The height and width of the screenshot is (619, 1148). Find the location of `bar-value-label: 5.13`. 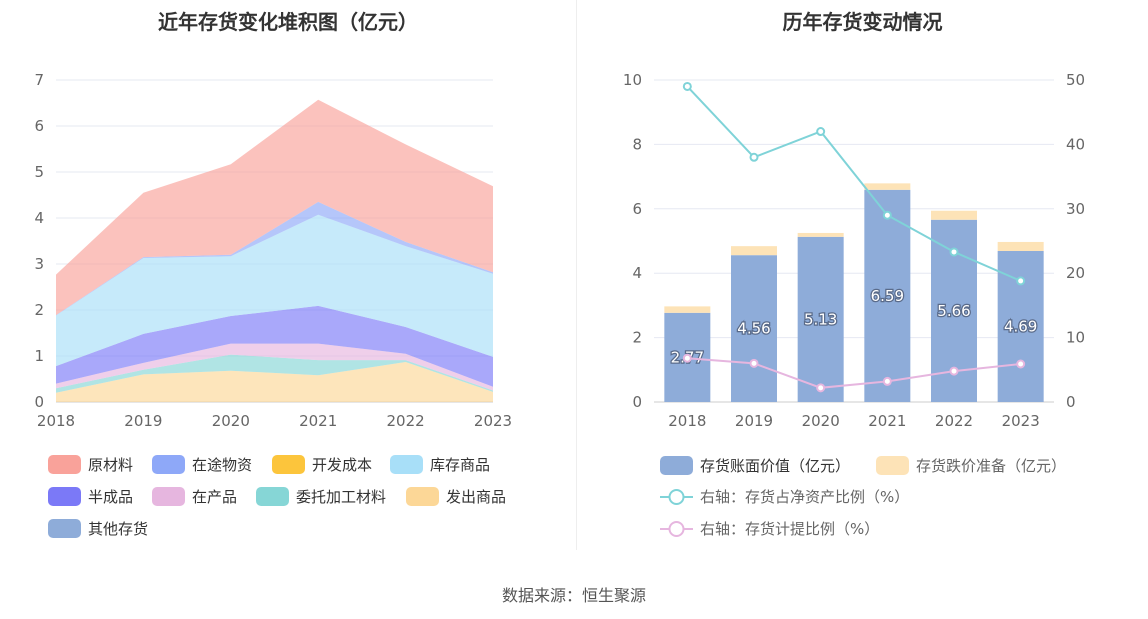

bar-value-label: 5.13 is located at coordinates (820, 319).